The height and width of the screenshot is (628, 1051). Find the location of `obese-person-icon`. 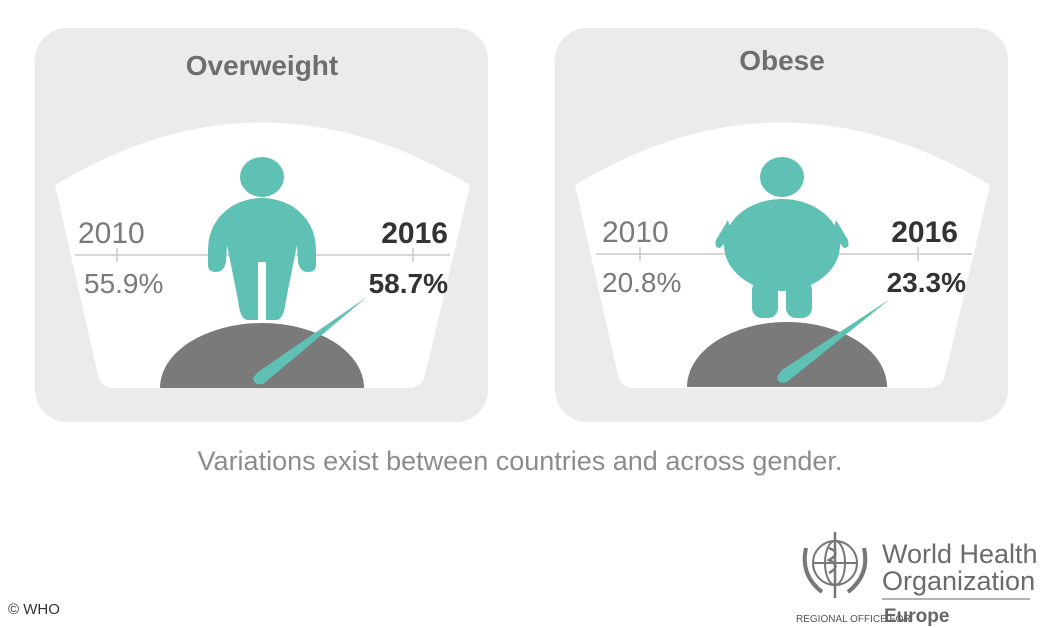

obese-person-icon is located at coordinates (782, 237).